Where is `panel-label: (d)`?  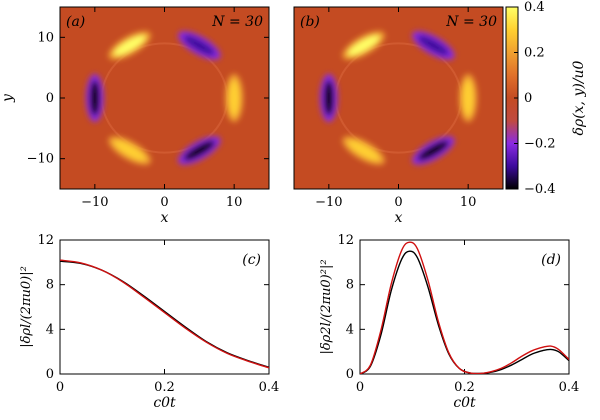 panel-label: (d) is located at coordinates (551, 260).